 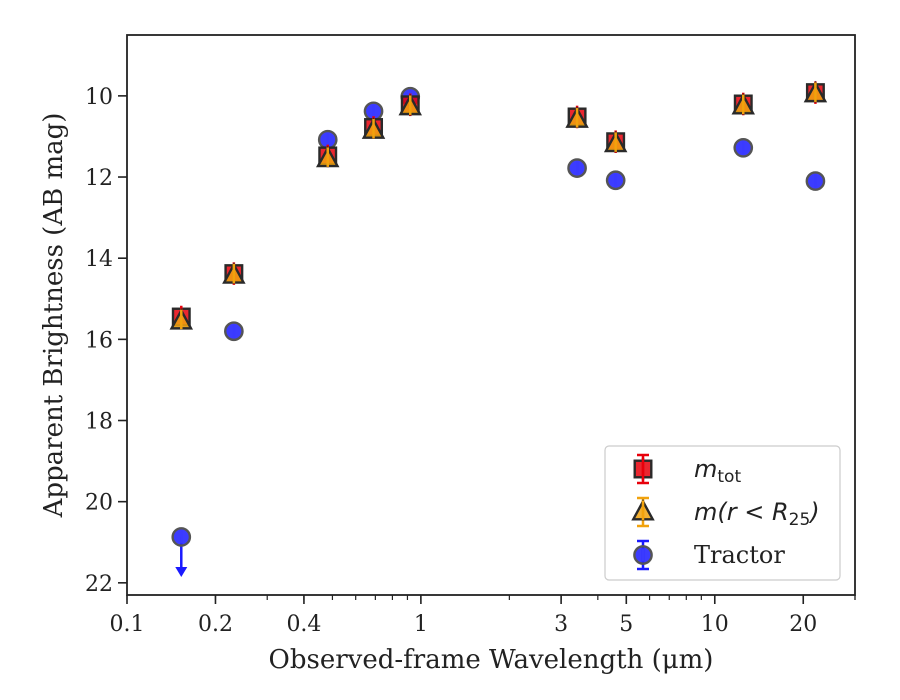 I want to click on y-tick-label: 14, so click(x=99, y=259).